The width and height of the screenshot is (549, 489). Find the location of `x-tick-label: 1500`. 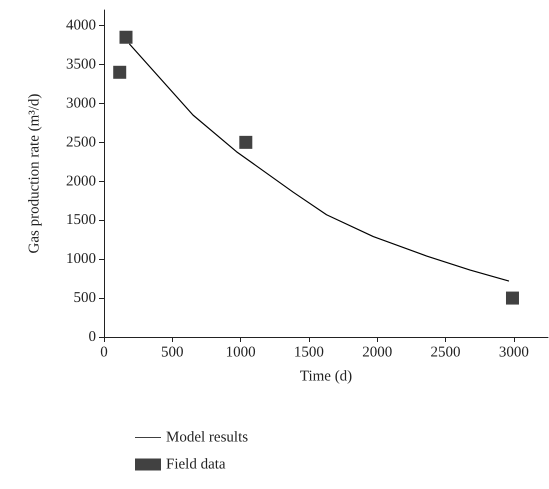

x-tick-label: 1500 is located at coordinates (309, 352).